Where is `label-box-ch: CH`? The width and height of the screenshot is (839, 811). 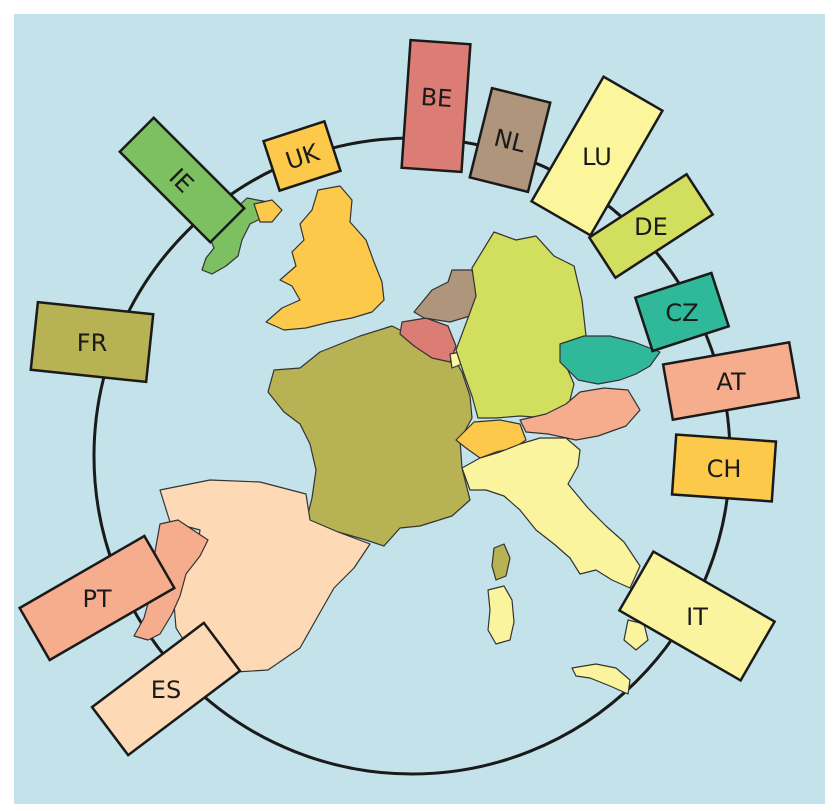
label-box-ch: CH is located at coordinates (724, 468).